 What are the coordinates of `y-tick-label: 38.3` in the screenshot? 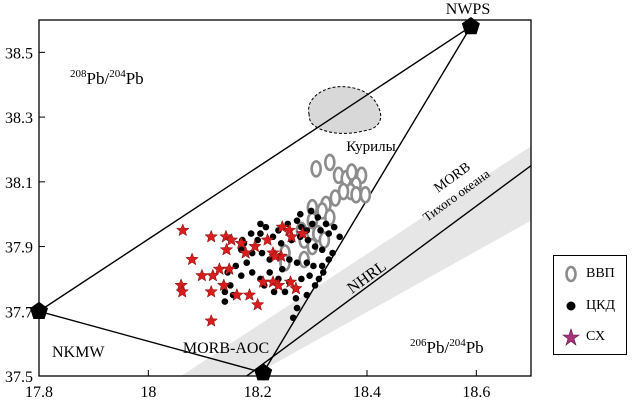 It's located at (19, 118).